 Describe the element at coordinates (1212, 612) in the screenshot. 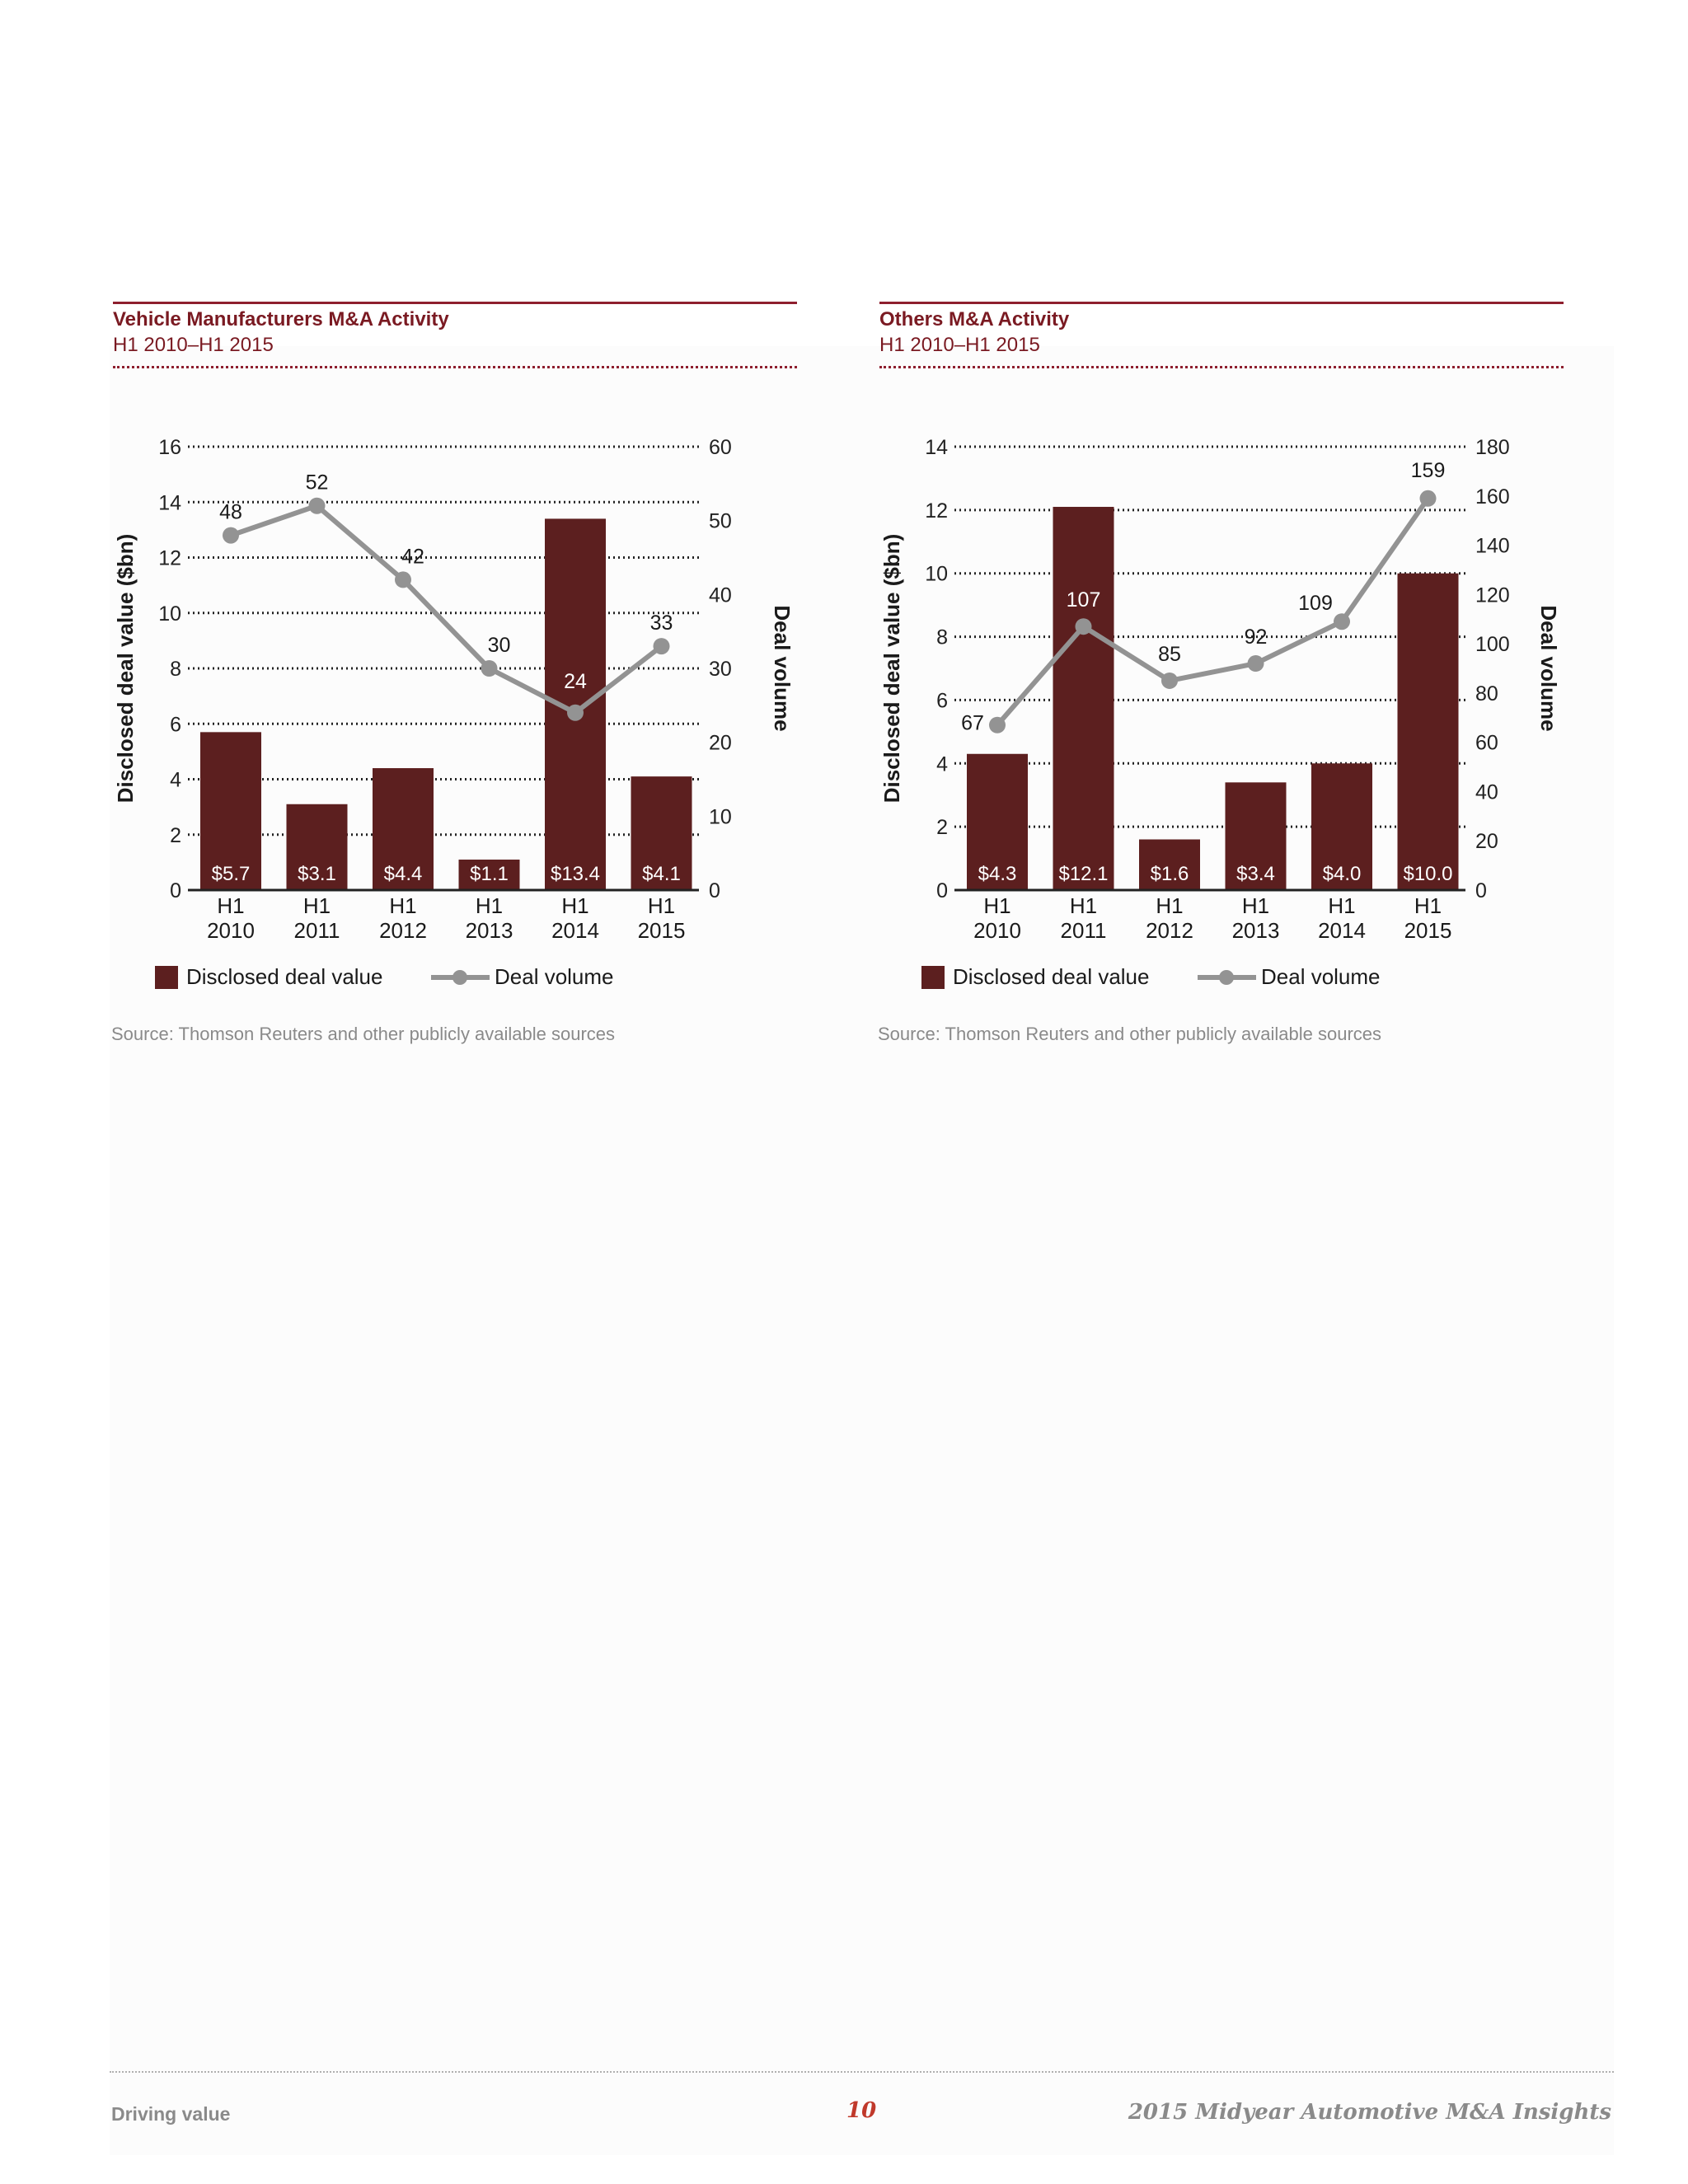

I see `deal-volume-line` at that location.